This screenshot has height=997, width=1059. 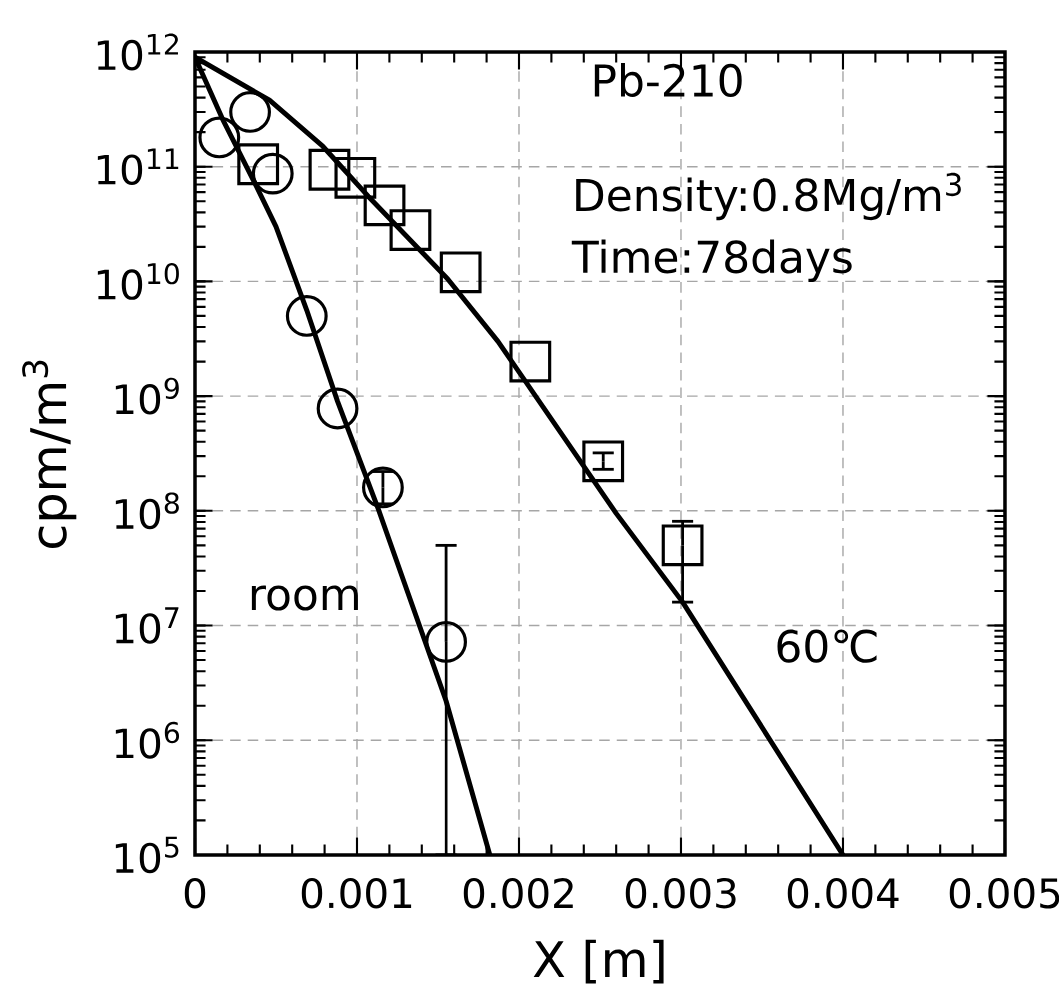 What do you see at coordinates (138, 166) in the screenshot?
I see `y-tick-label: 10$^{11}$` at bounding box center [138, 166].